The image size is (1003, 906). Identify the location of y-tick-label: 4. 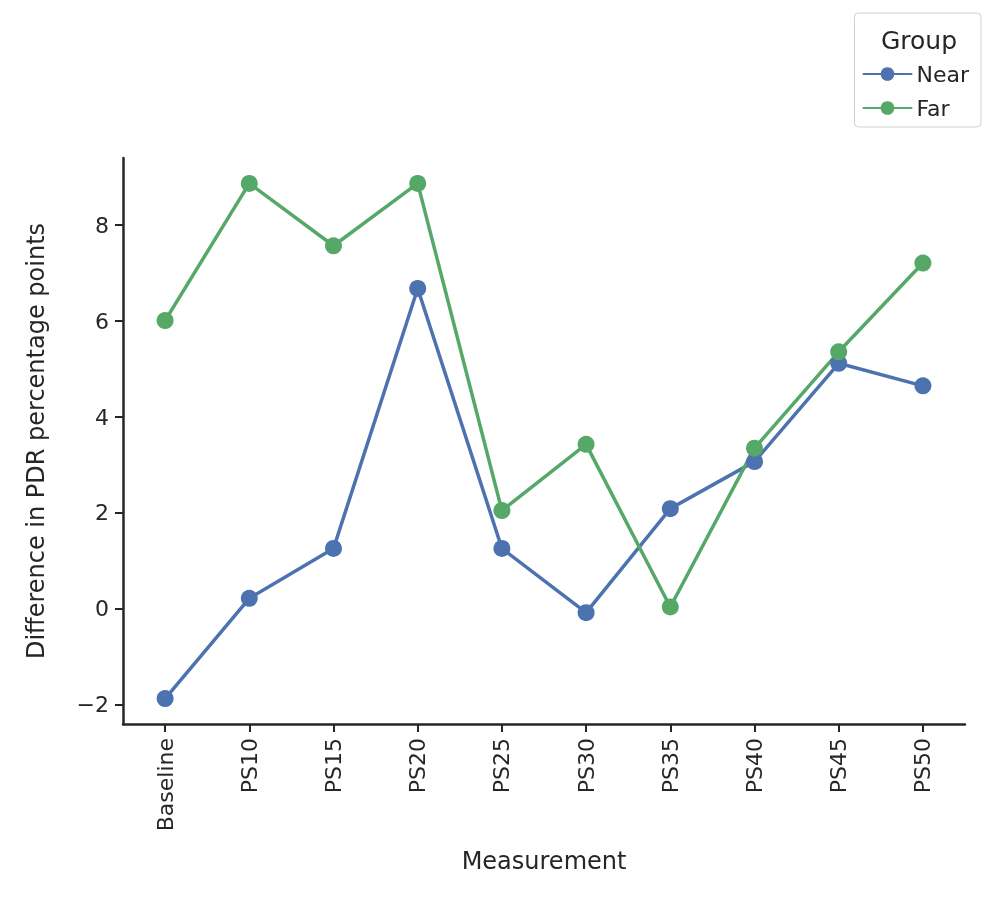
(102, 417).